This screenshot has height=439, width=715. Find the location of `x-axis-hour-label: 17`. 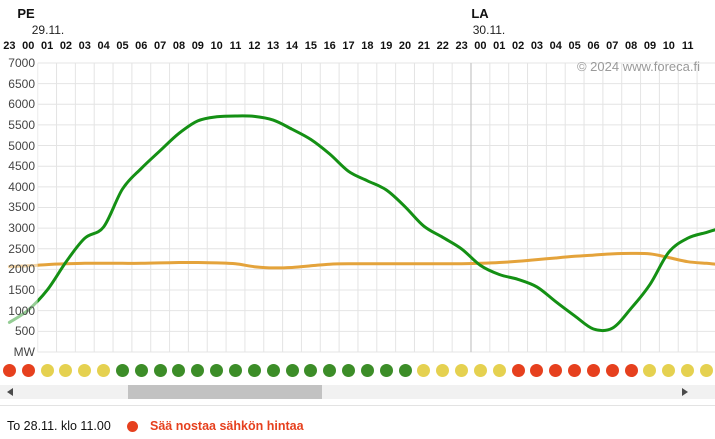

x-axis-hour-label: 17 is located at coordinates (348, 46).